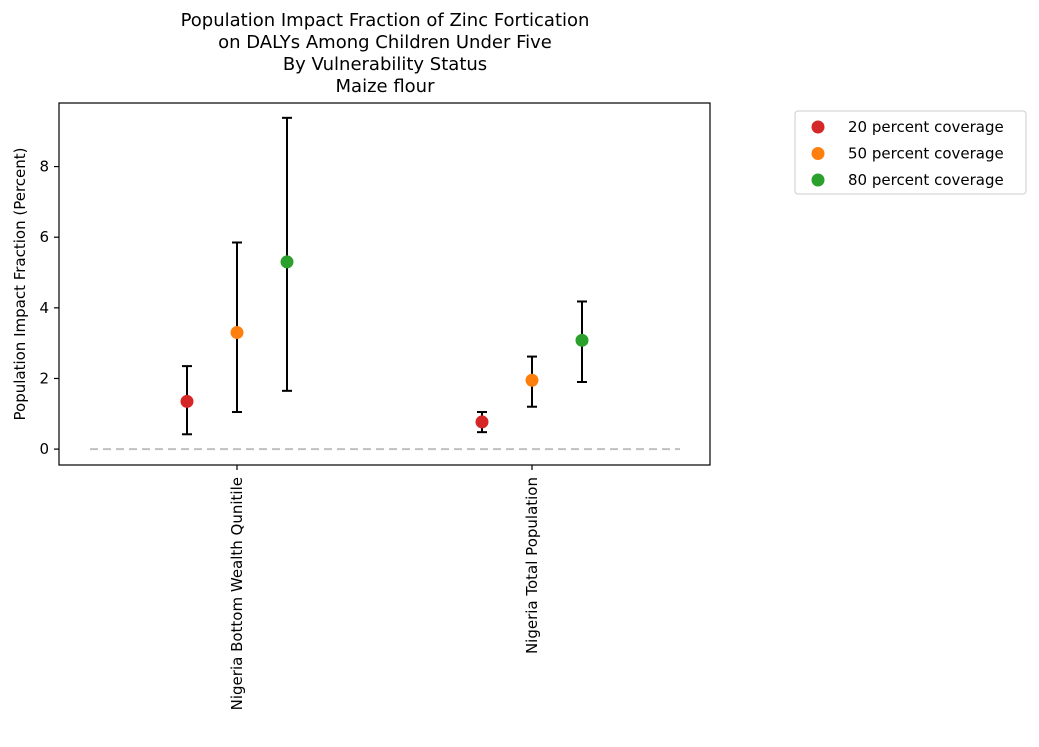 The image size is (1039, 747). What do you see at coordinates (44, 378) in the screenshot?
I see `y-tick-label: 2` at bounding box center [44, 378].